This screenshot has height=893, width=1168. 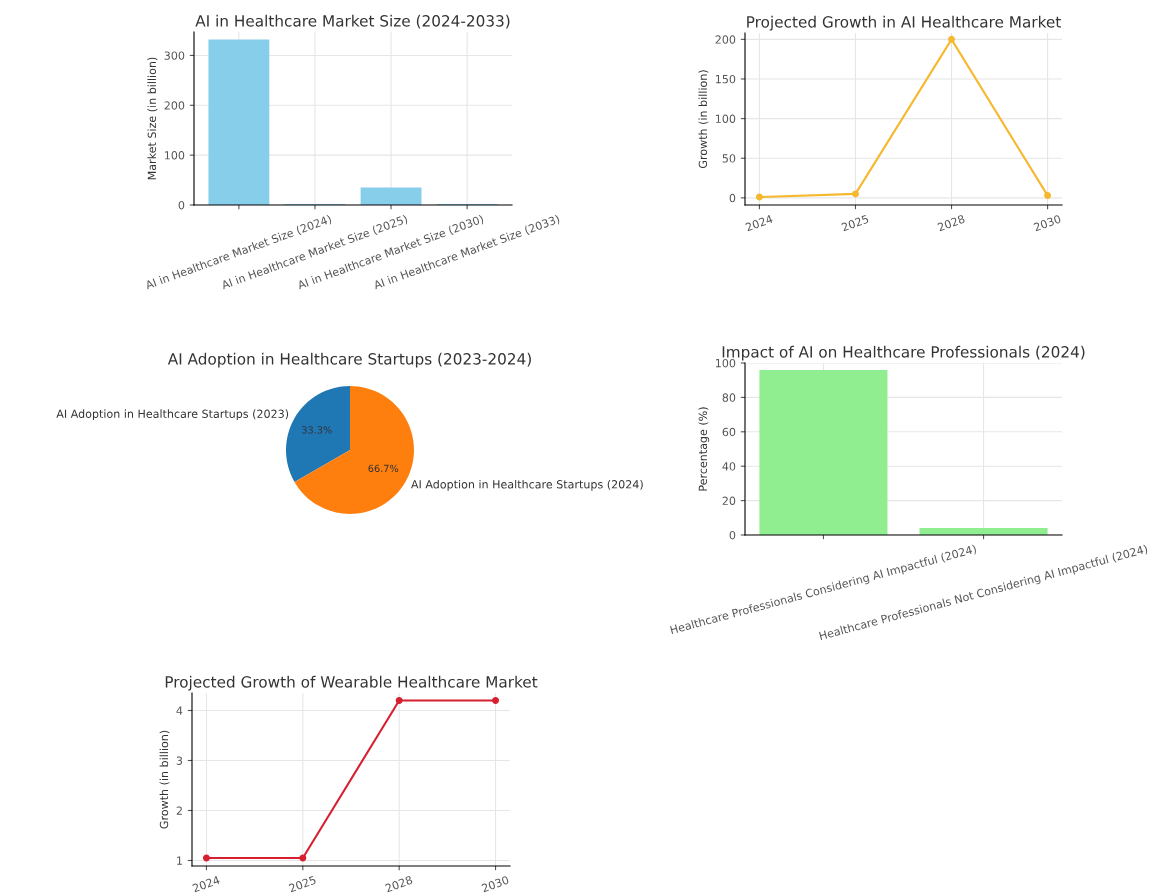 What do you see at coordinates (729, 466) in the screenshot?
I see `y-tick-label: 40` at bounding box center [729, 466].